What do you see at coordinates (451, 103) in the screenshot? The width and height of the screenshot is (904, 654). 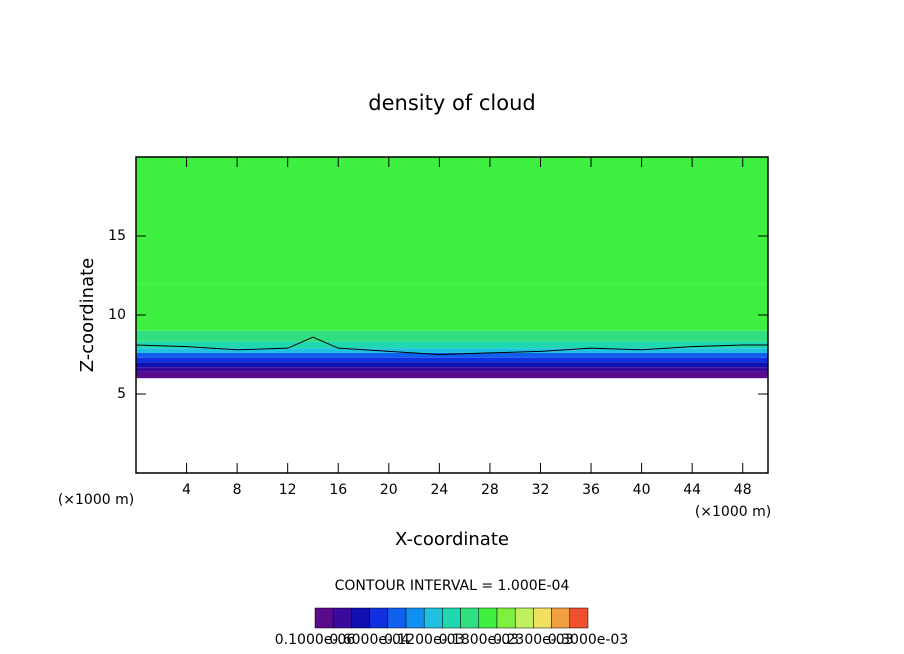 I see `chart-title: density of cloud` at bounding box center [451, 103].